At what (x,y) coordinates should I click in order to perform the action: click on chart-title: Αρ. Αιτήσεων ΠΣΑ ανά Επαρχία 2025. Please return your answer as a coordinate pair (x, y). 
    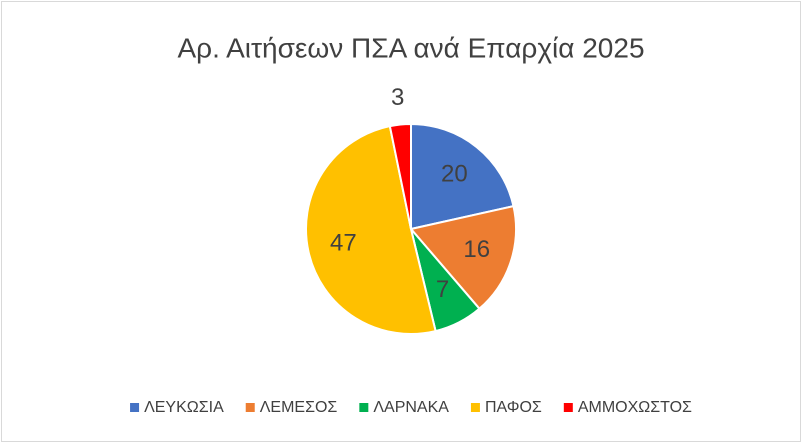
    Looking at the image, I should click on (410, 47).